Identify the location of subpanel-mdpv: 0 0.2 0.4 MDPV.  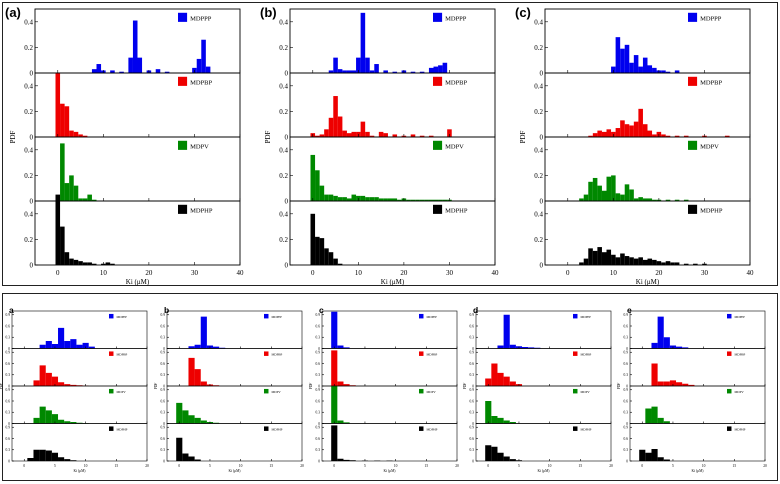
(642, 170).